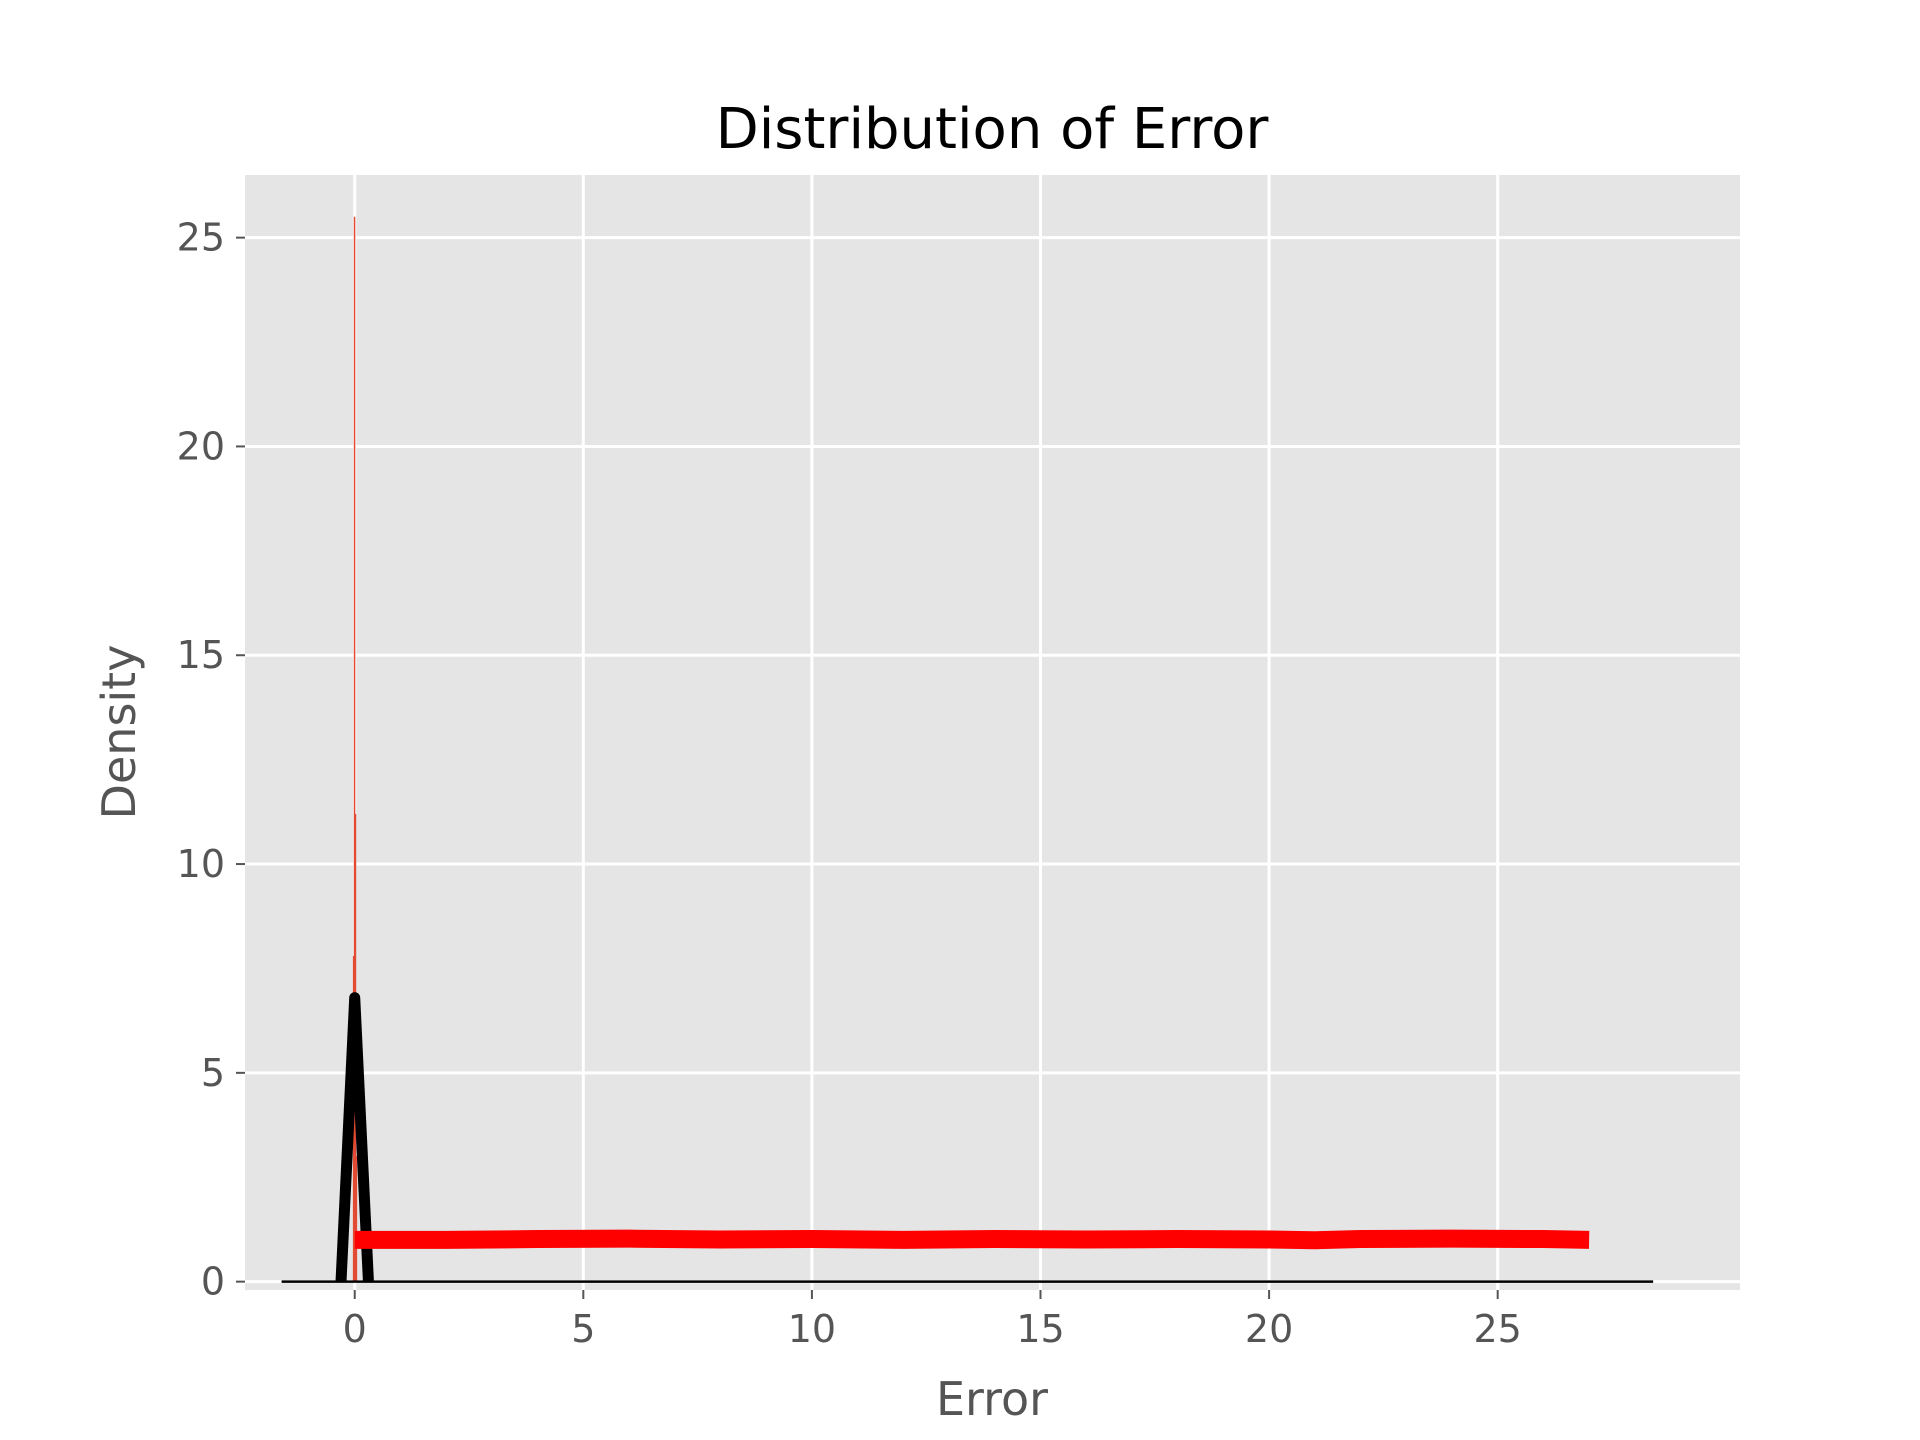  What do you see at coordinates (201, 655) in the screenshot?
I see `y-tick-label: 15` at bounding box center [201, 655].